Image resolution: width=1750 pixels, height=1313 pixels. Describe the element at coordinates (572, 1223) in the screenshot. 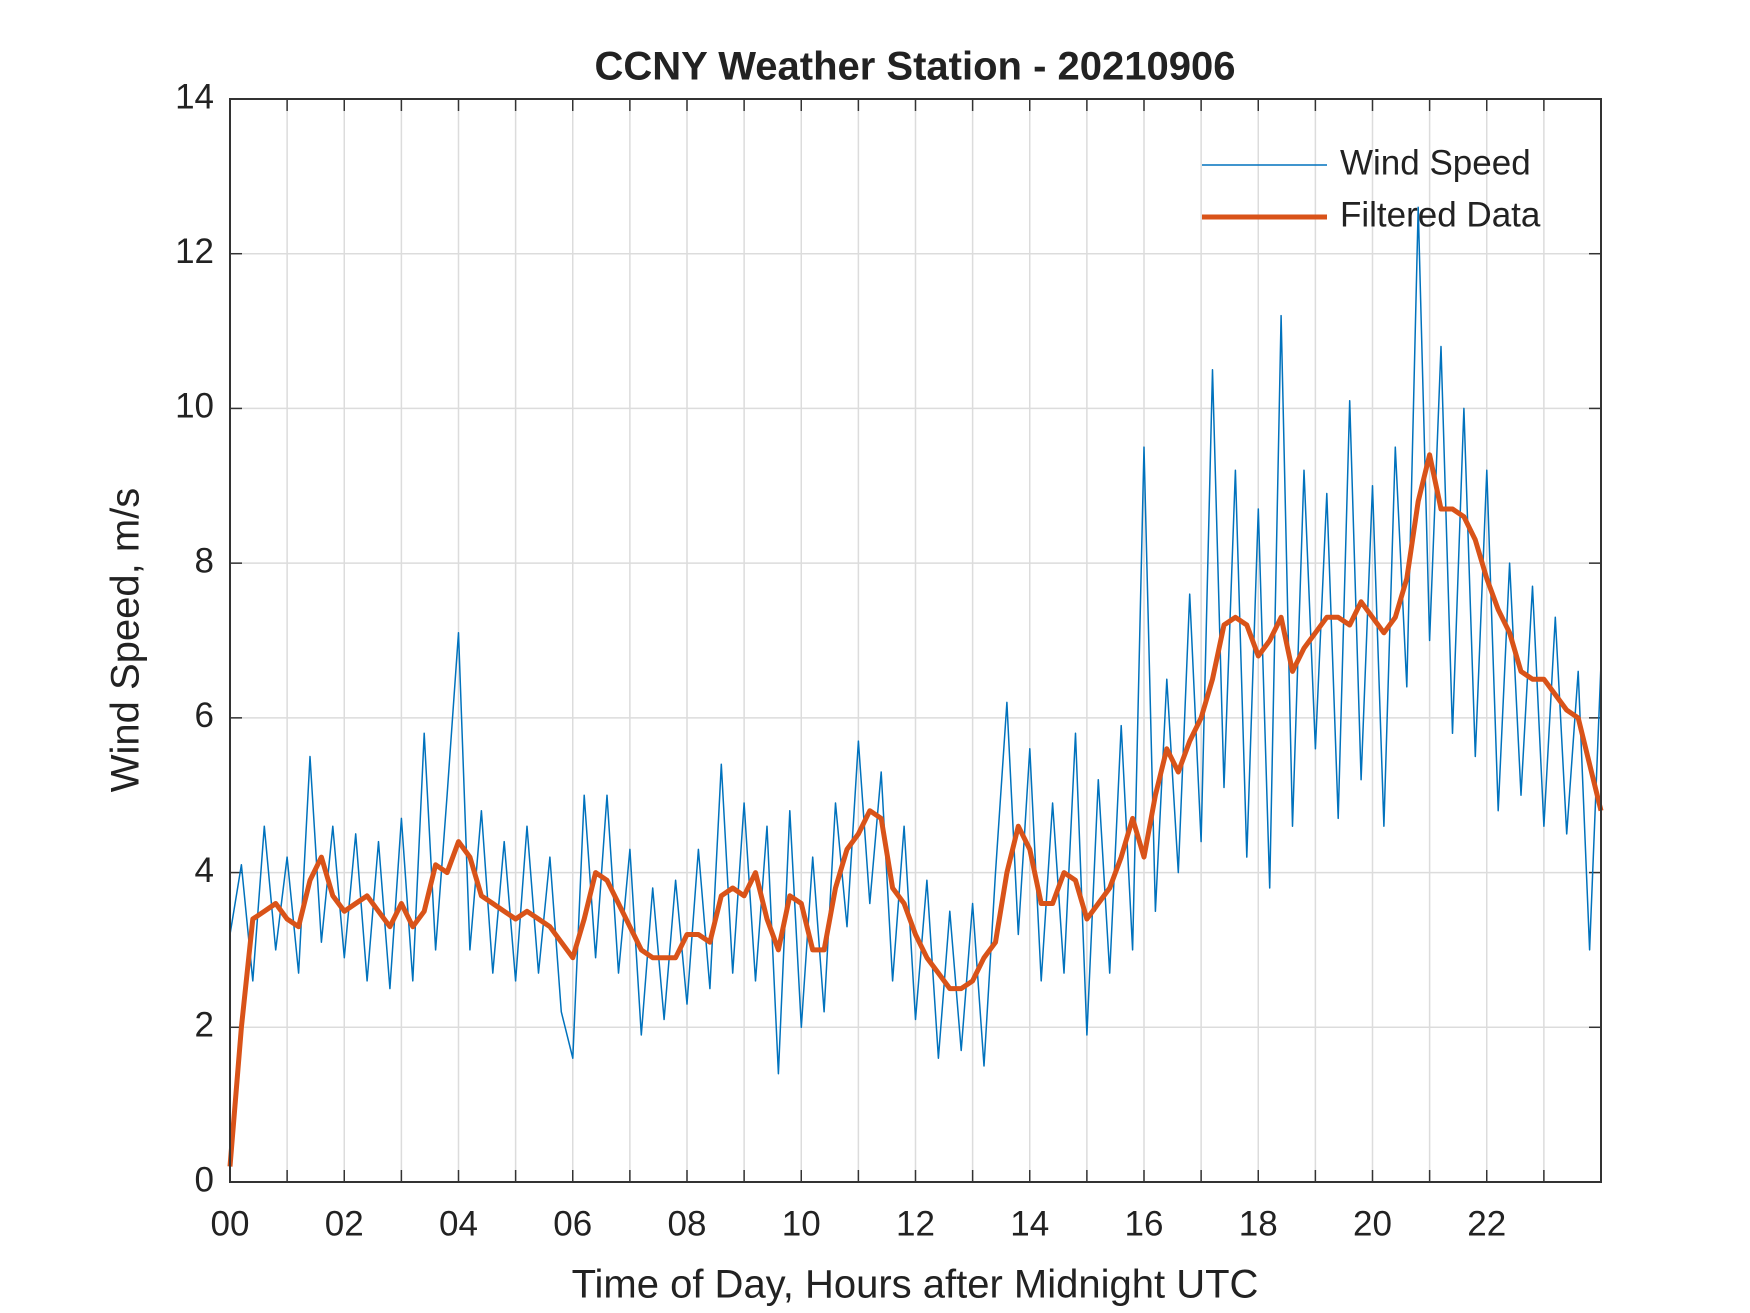

I see `x-tick-label: 06` at that location.